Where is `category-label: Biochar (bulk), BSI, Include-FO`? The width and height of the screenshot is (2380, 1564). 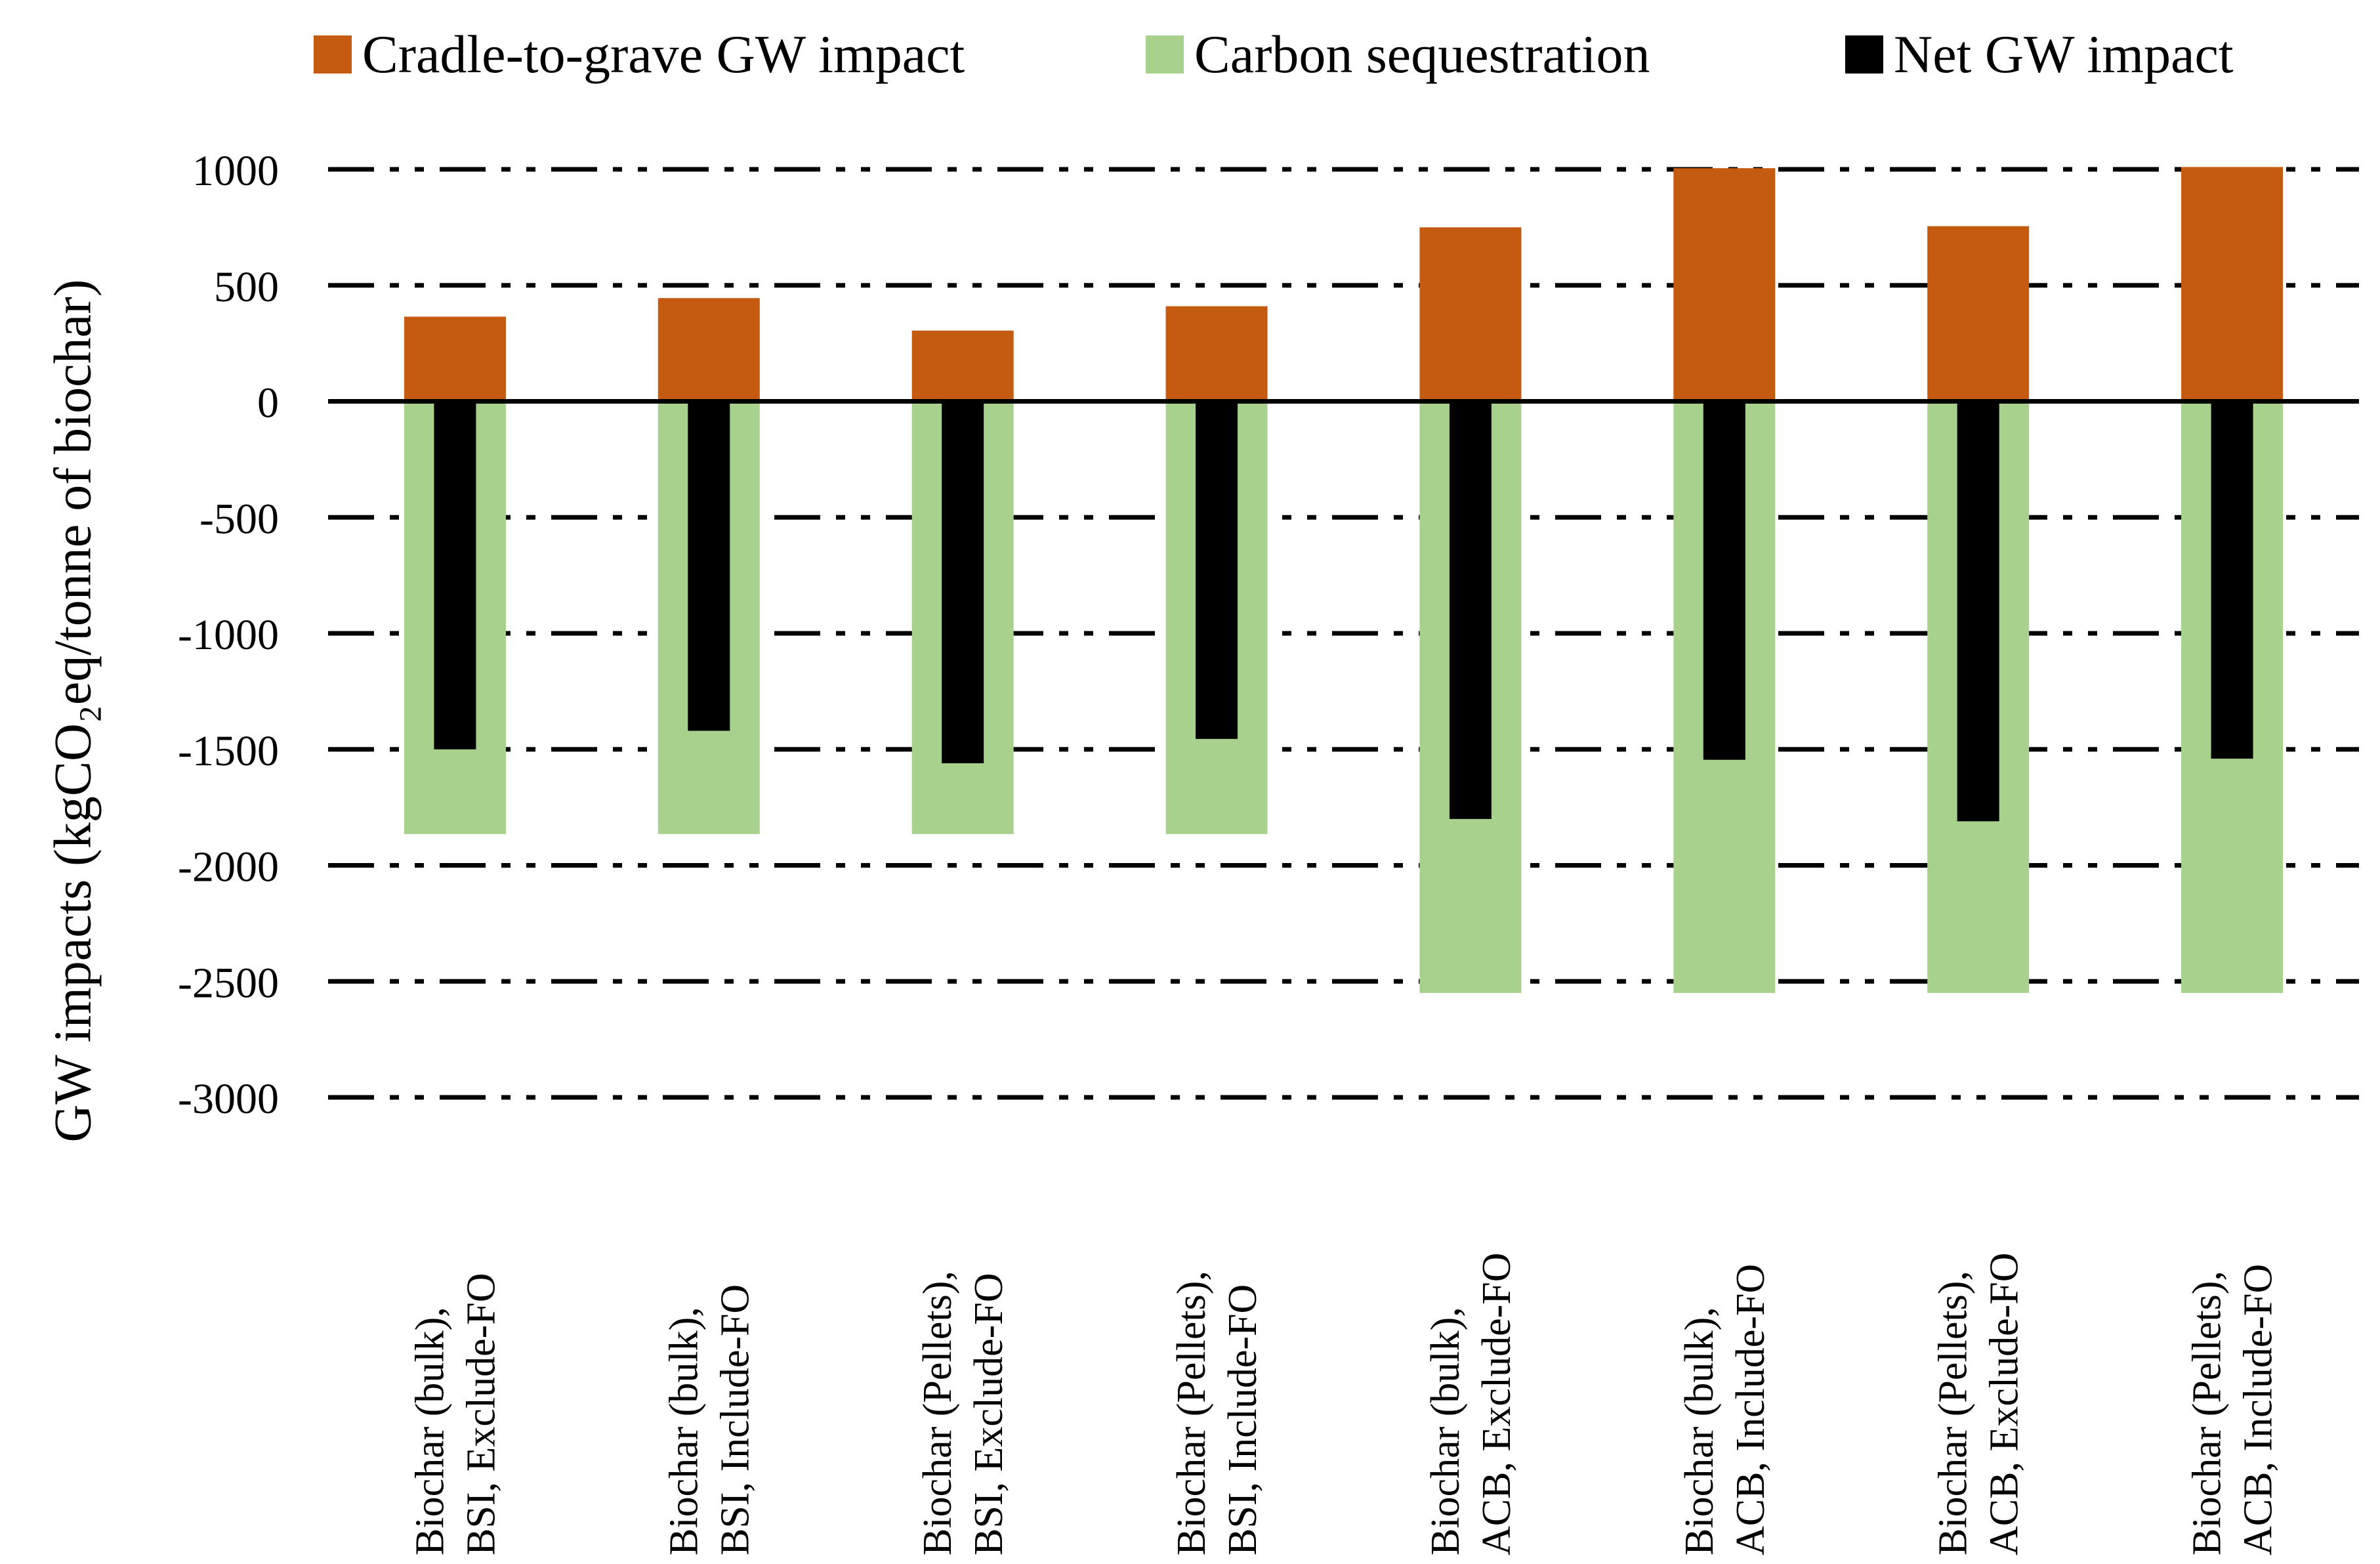
category-label: Biochar (bulk), BSI, Include-FO is located at coordinates (709, 1419).